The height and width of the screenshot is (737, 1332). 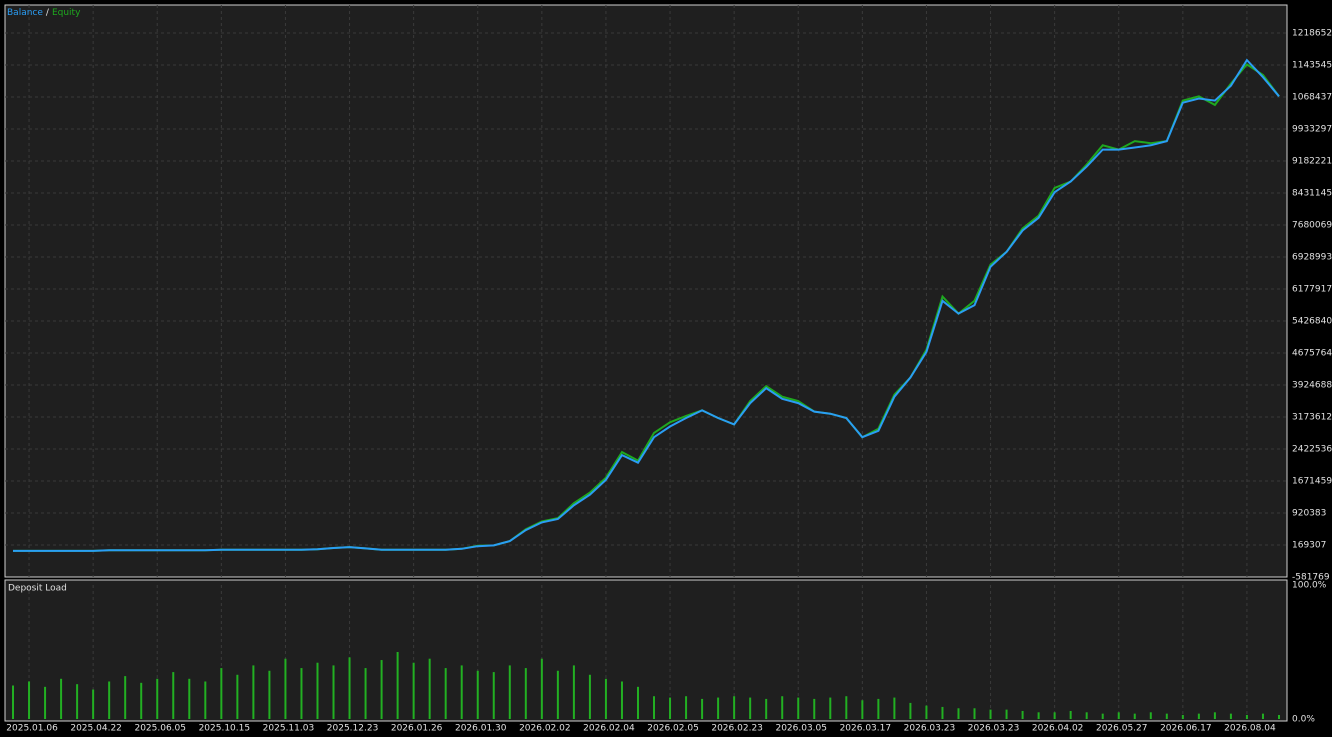 I want to click on x-tick-label: 2025.01.06, so click(x=32, y=729).